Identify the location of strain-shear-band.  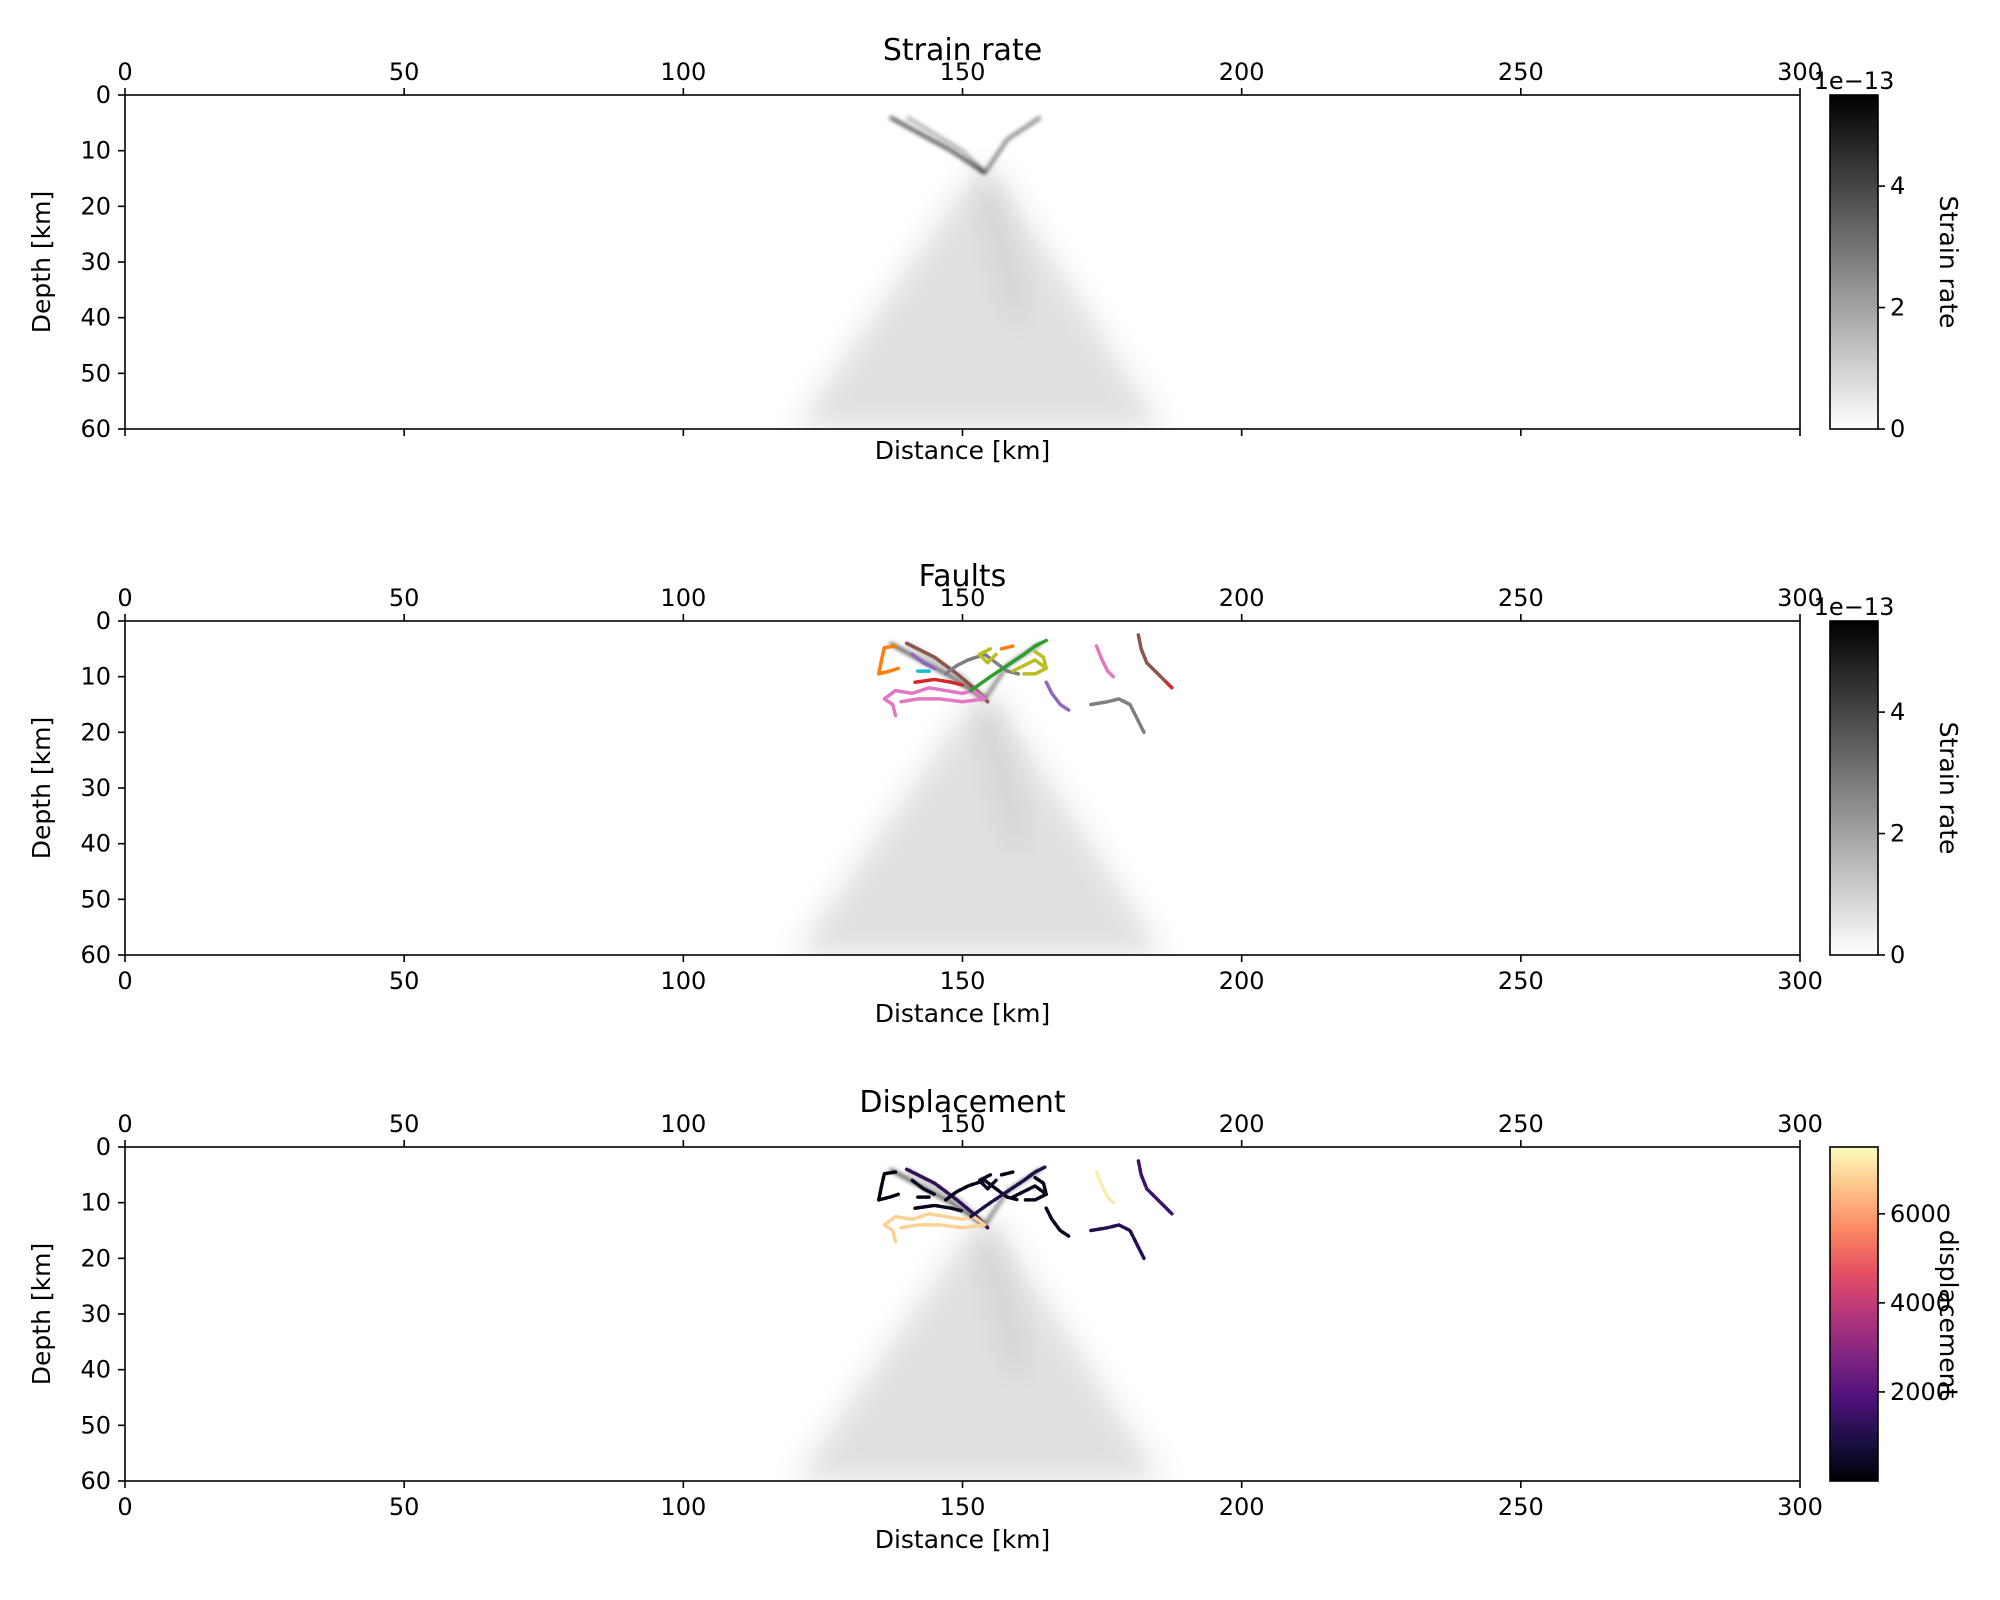
(1012, 145).